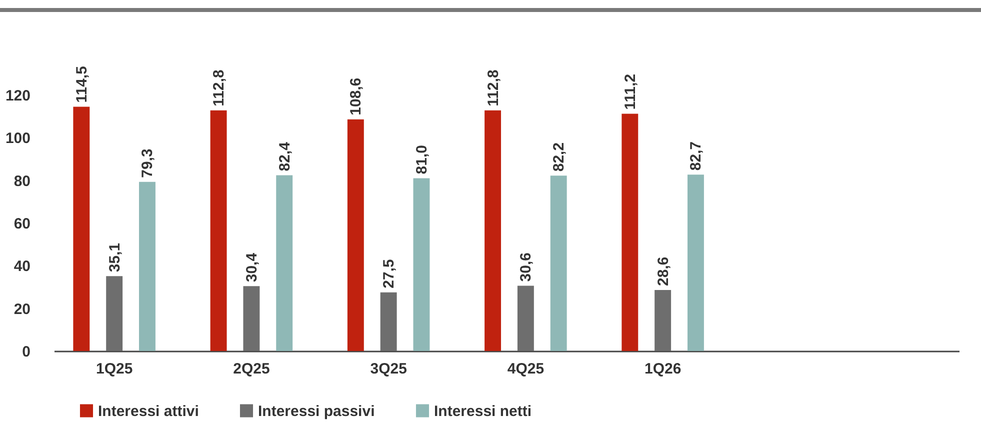 The width and height of the screenshot is (981, 428). I want to click on data-label: 114,5, so click(81, 84).